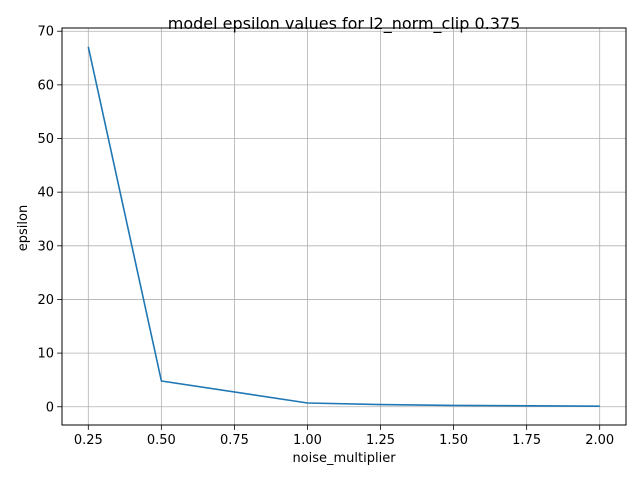  What do you see at coordinates (45, 32) in the screenshot?
I see `y-tick-label: 70` at bounding box center [45, 32].